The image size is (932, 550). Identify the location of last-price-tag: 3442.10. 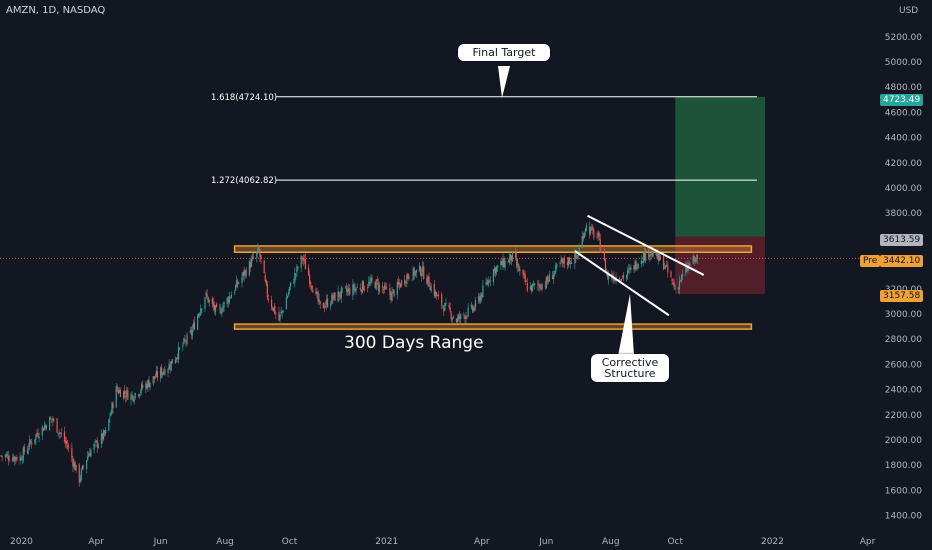
(902, 261).